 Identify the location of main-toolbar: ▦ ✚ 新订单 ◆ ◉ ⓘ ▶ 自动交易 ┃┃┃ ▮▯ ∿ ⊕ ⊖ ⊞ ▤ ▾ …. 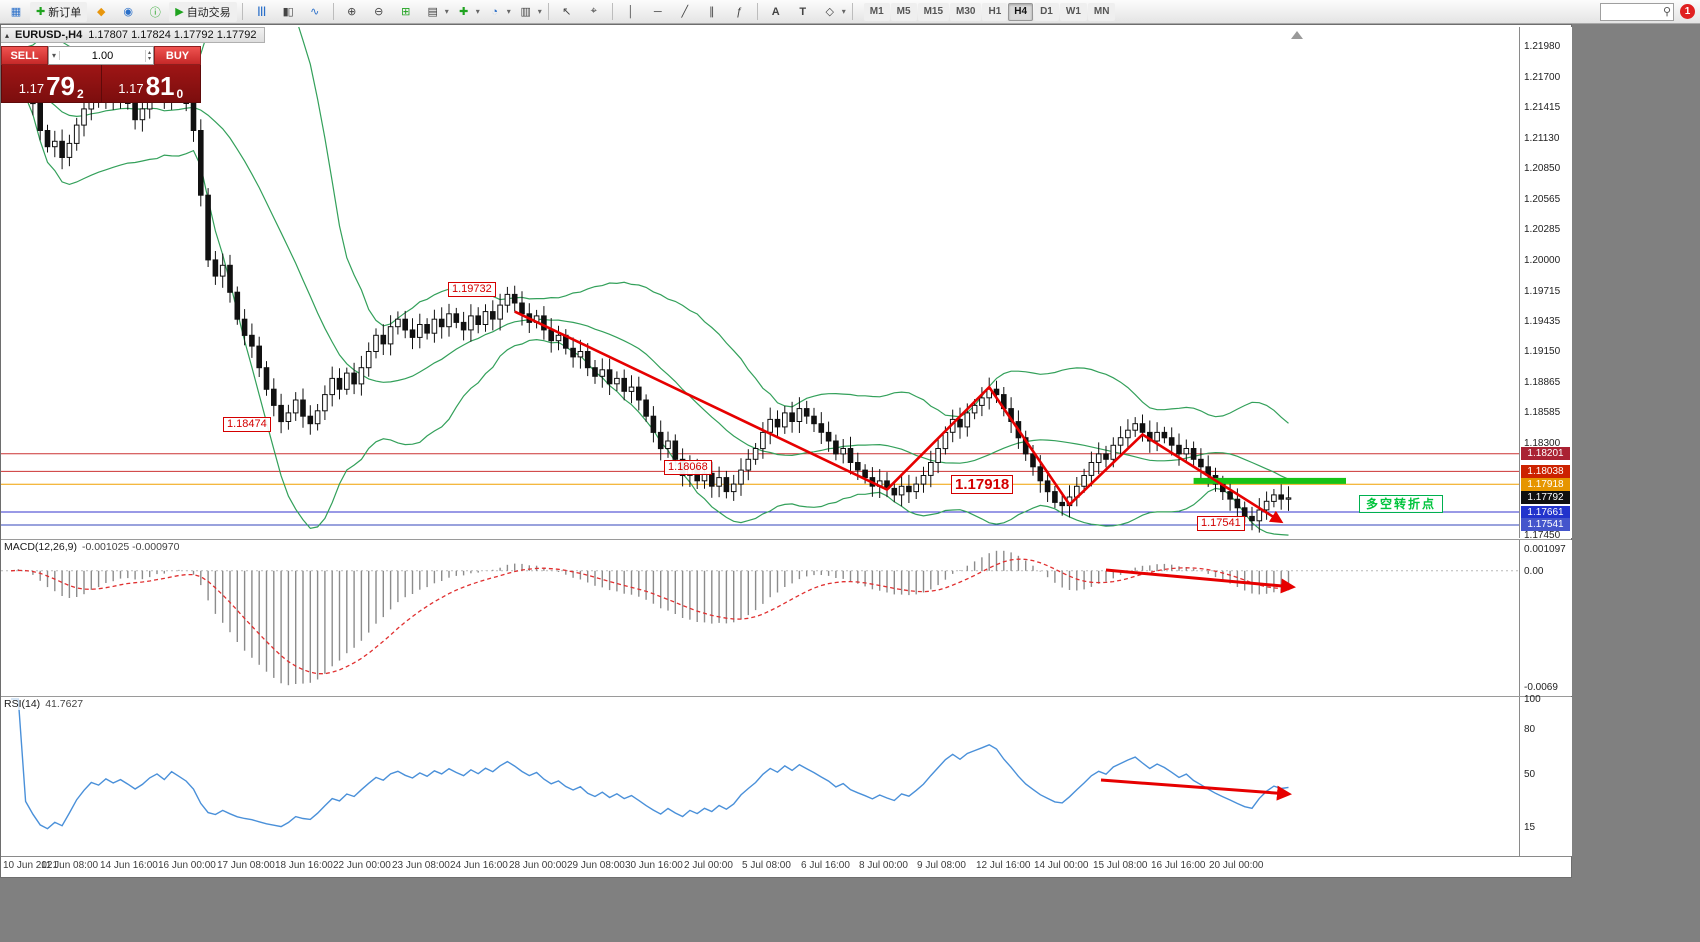
(850, 12).